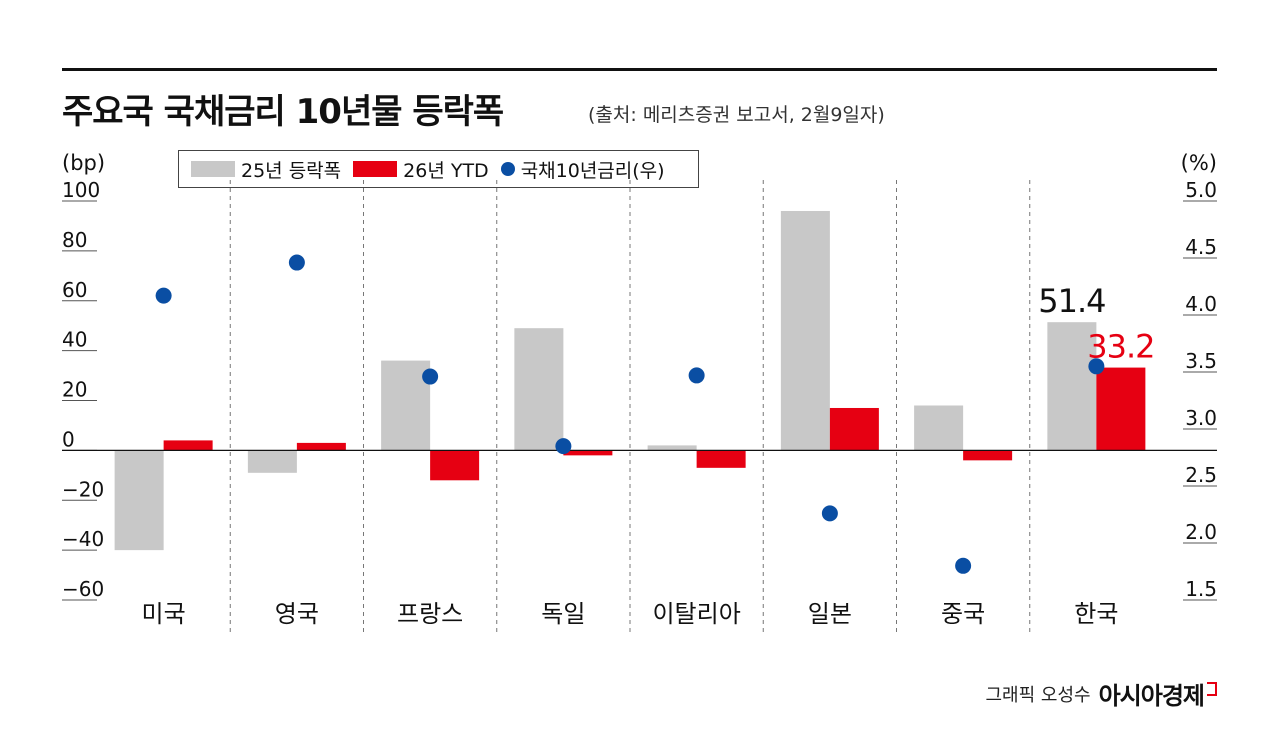  What do you see at coordinates (83, 539) in the screenshot?
I see `left-tick-label: −40` at bounding box center [83, 539].